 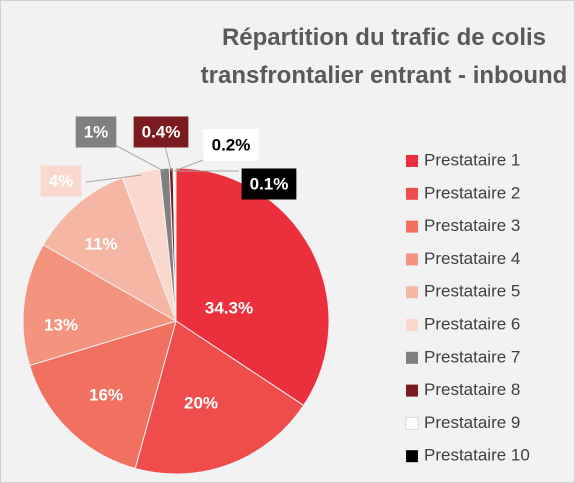 I want to click on legend-label: Prestataire 3, so click(x=472, y=225).